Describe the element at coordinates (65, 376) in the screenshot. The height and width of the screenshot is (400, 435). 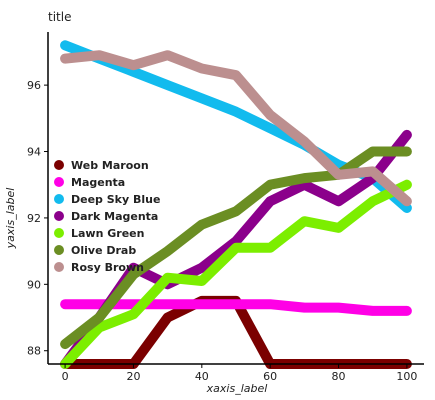
I see `x-tick-label: 0` at that location.